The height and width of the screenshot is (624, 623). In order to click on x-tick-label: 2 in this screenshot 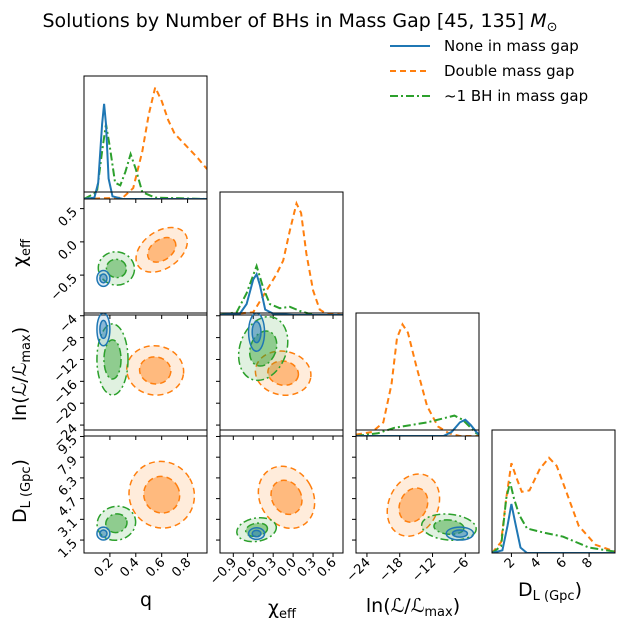, I will do `click(510, 563)`.